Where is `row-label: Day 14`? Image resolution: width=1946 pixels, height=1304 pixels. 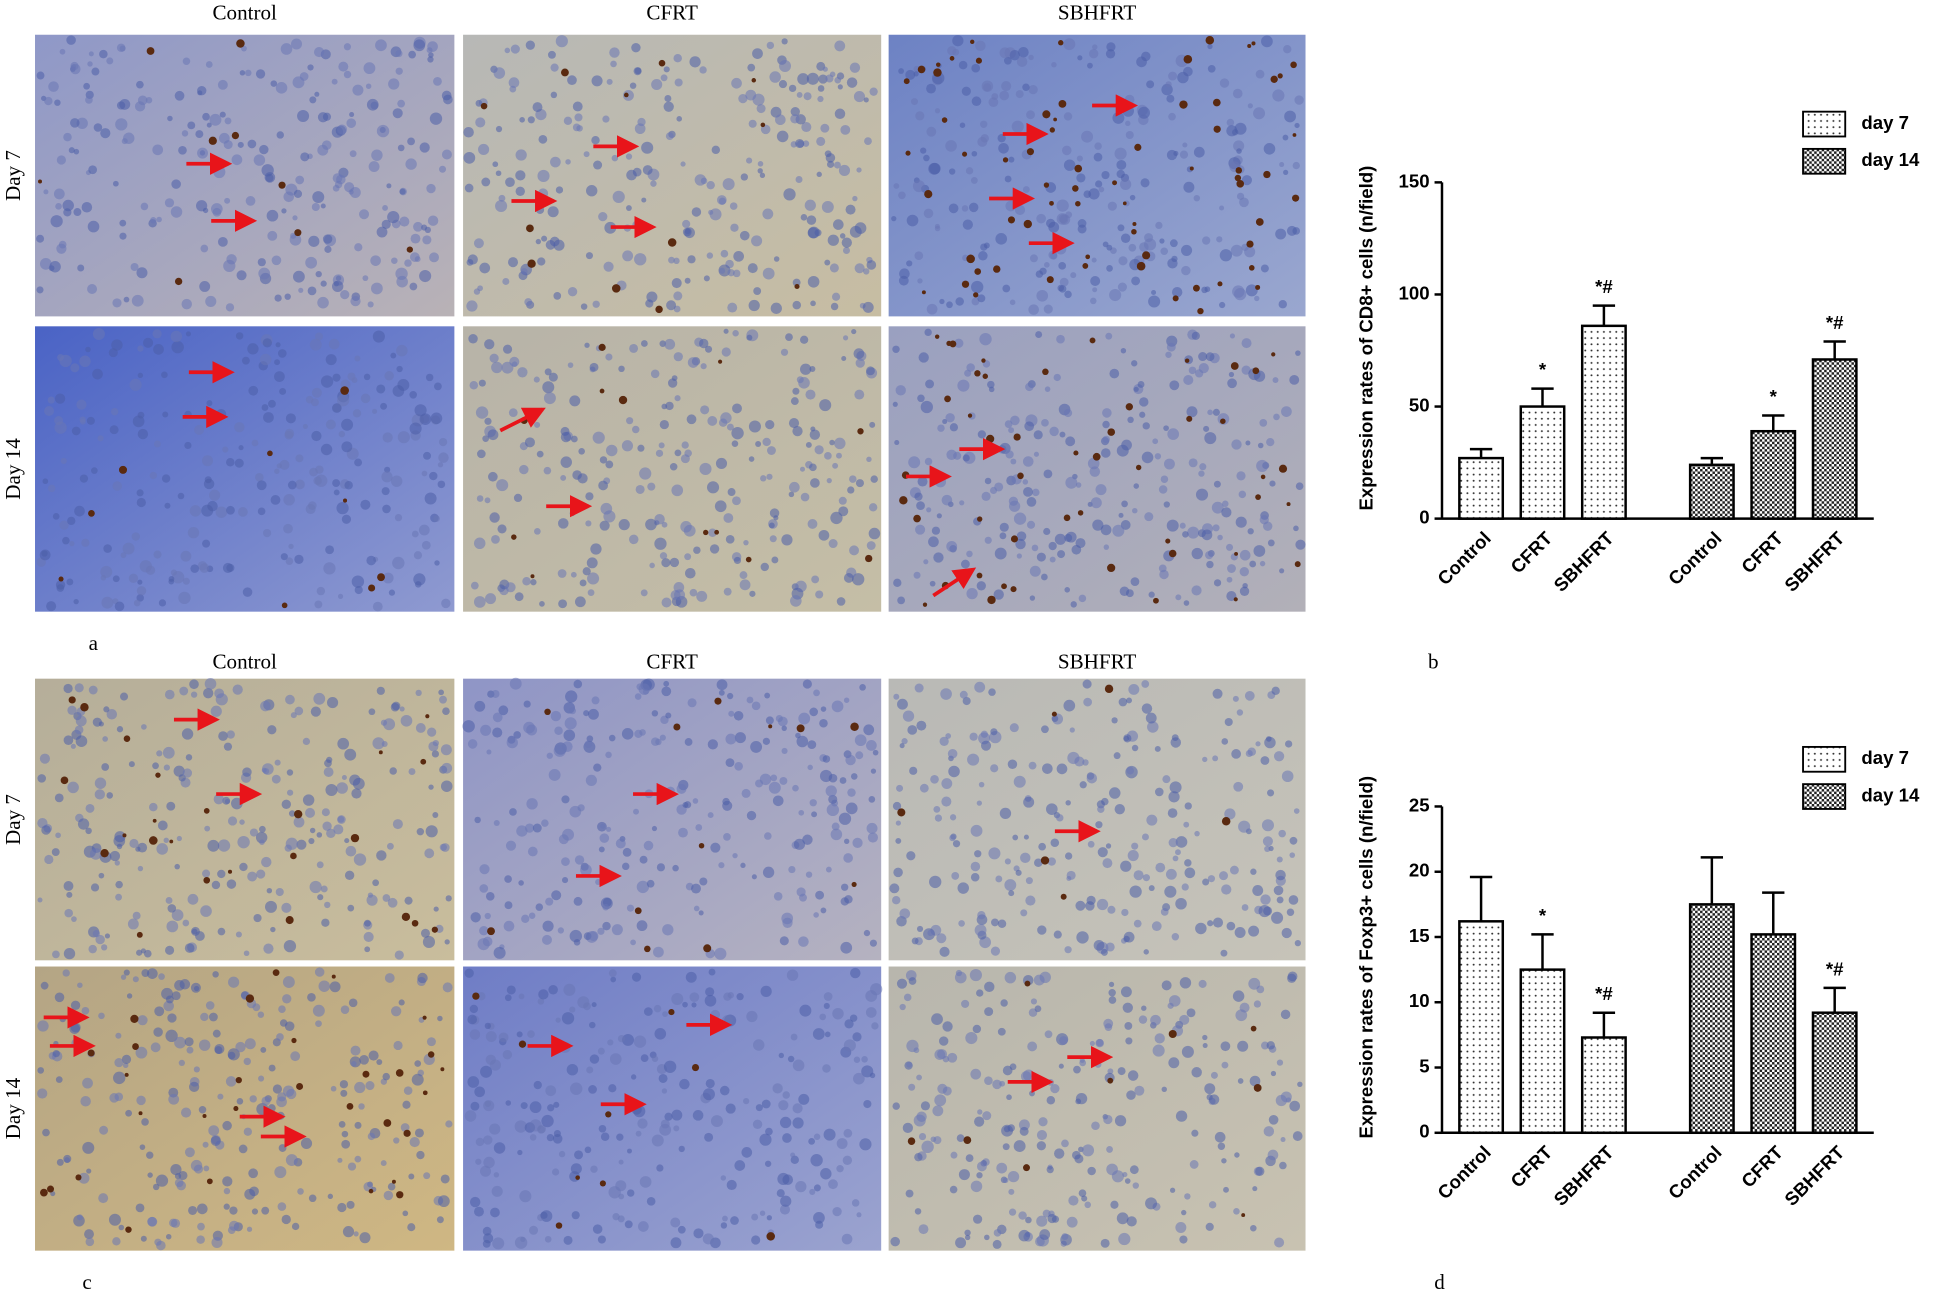
row-label: Day 14 is located at coordinates (13, 469).